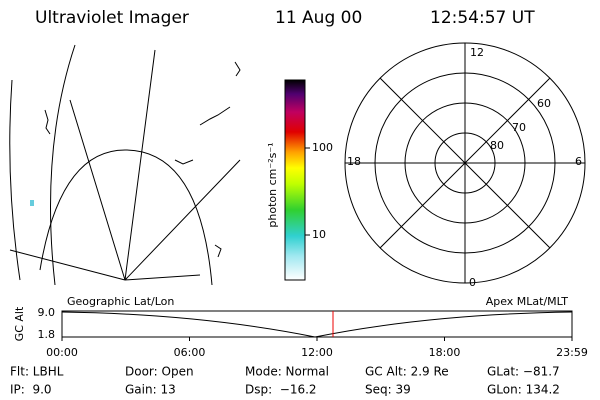 This screenshot has height=400, width=600. I want to click on lat-label: 70, so click(519, 127).